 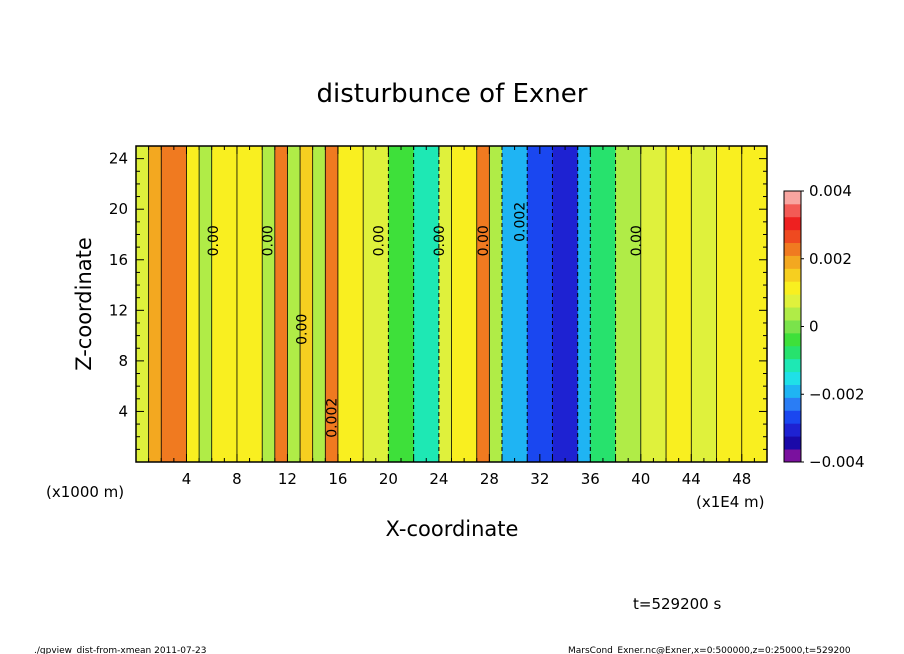 What do you see at coordinates (118, 260) in the screenshot?
I see `y-tick-label-3: 16` at bounding box center [118, 260].